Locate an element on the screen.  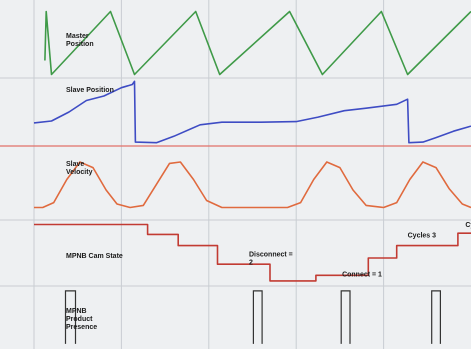
annotation-line: Connect = 1 is located at coordinates (362, 275).